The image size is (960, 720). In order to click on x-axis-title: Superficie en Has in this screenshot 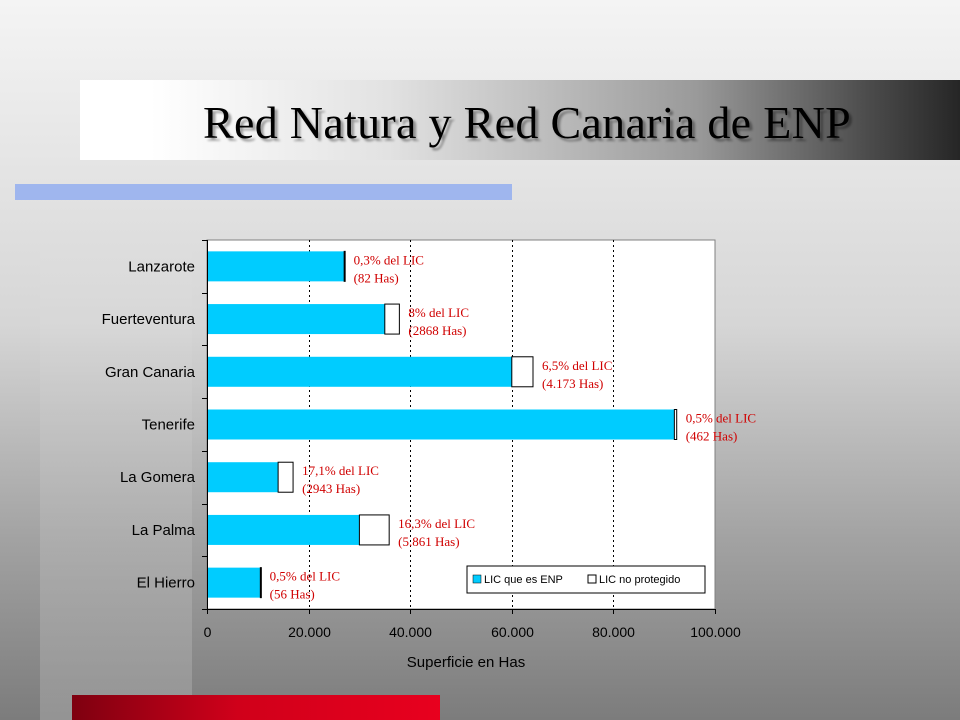, I will do `click(466, 662)`.